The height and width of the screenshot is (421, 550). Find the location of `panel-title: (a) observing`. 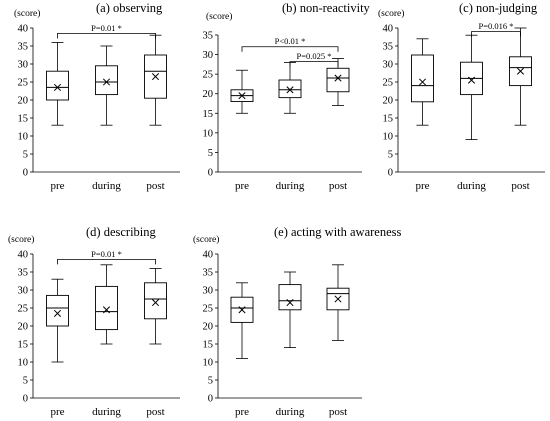

panel-title: (a) observing is located at coordinates (129, 8).